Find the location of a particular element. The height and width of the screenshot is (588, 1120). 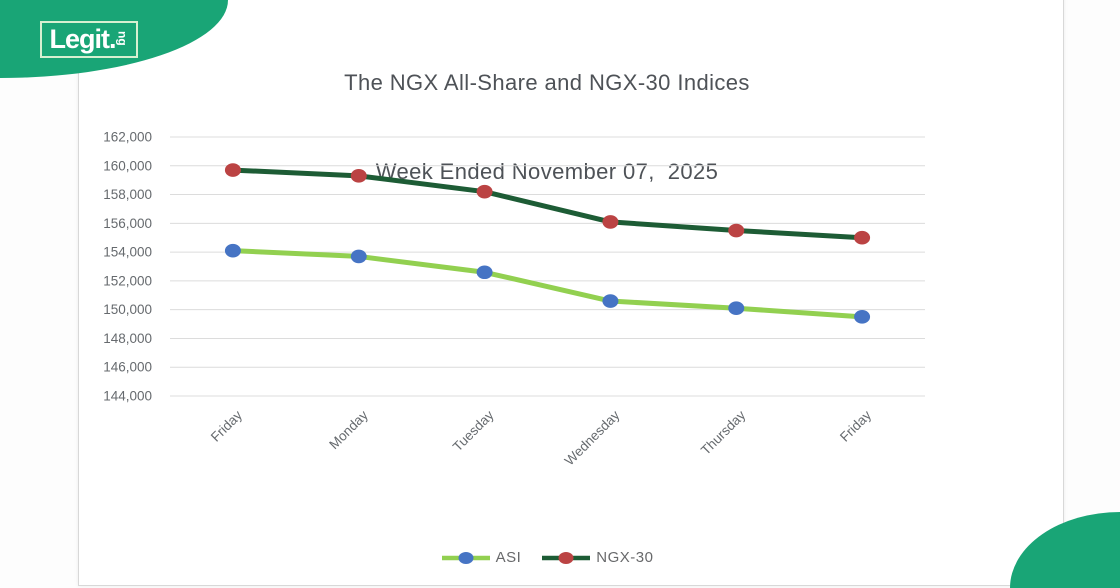

chart-legend: ASI NGX-30 is located at coordinates (547, 557).